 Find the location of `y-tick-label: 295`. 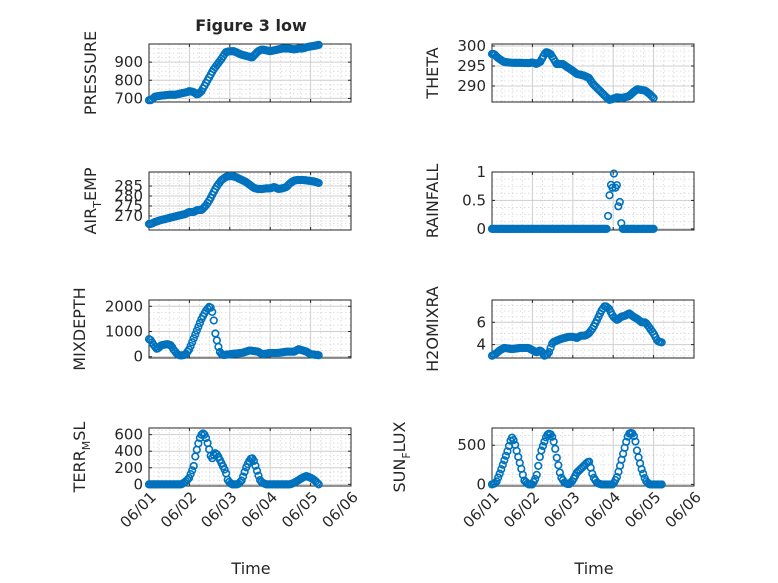

y-tick-label: 295 is located at coordinates (471, 66).